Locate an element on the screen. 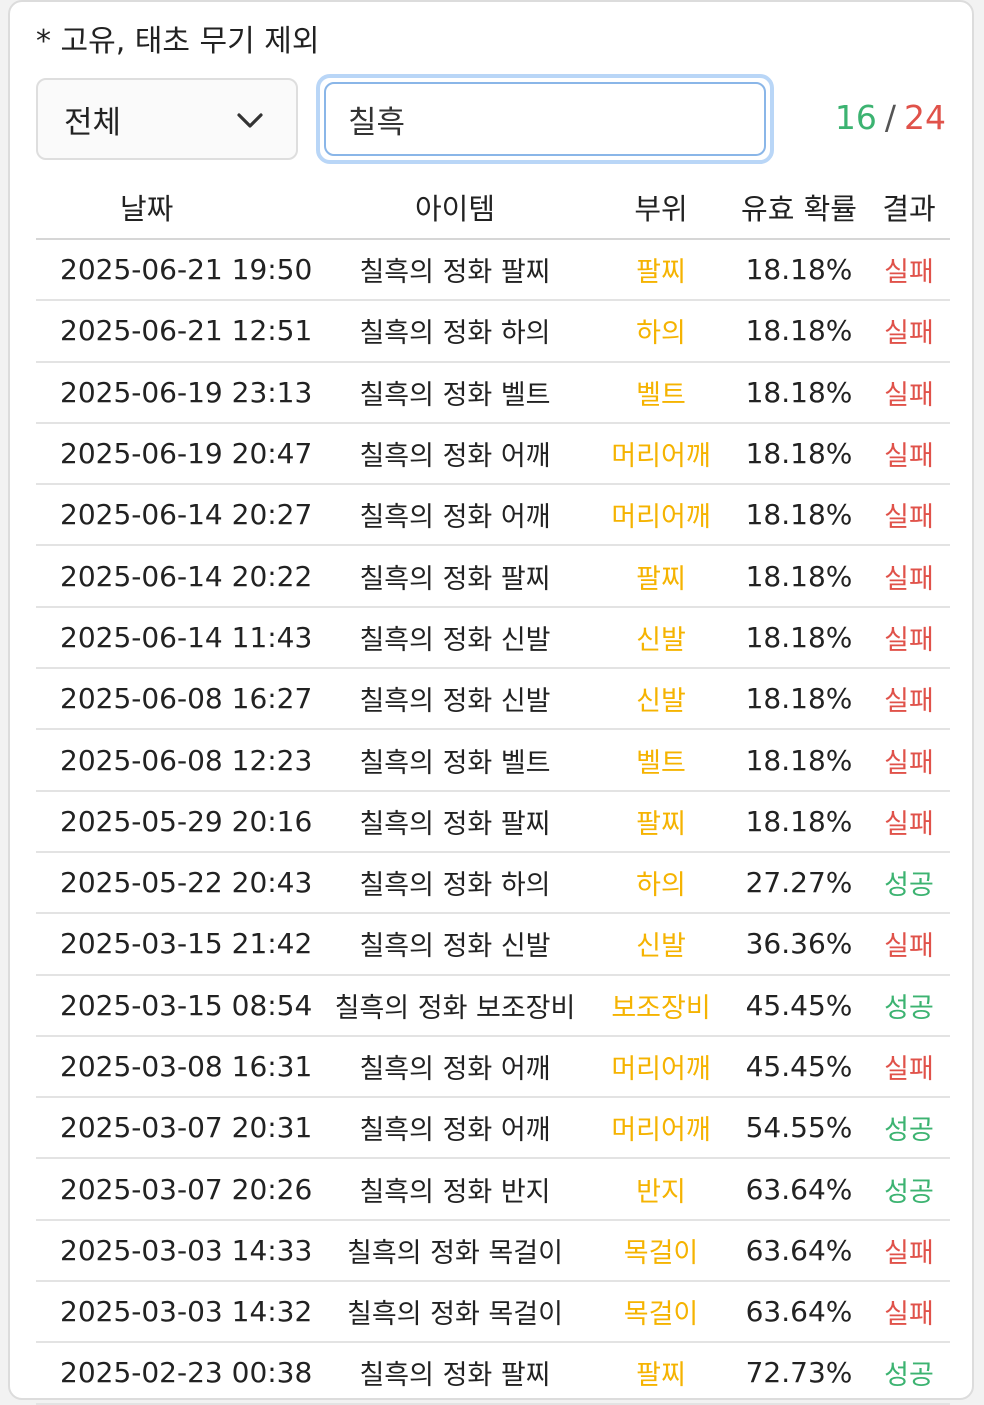 The height and width of the screenshot is (1405, 984). row-date: 2025-03-07 20:26 is located at coordinates (177, 1189).